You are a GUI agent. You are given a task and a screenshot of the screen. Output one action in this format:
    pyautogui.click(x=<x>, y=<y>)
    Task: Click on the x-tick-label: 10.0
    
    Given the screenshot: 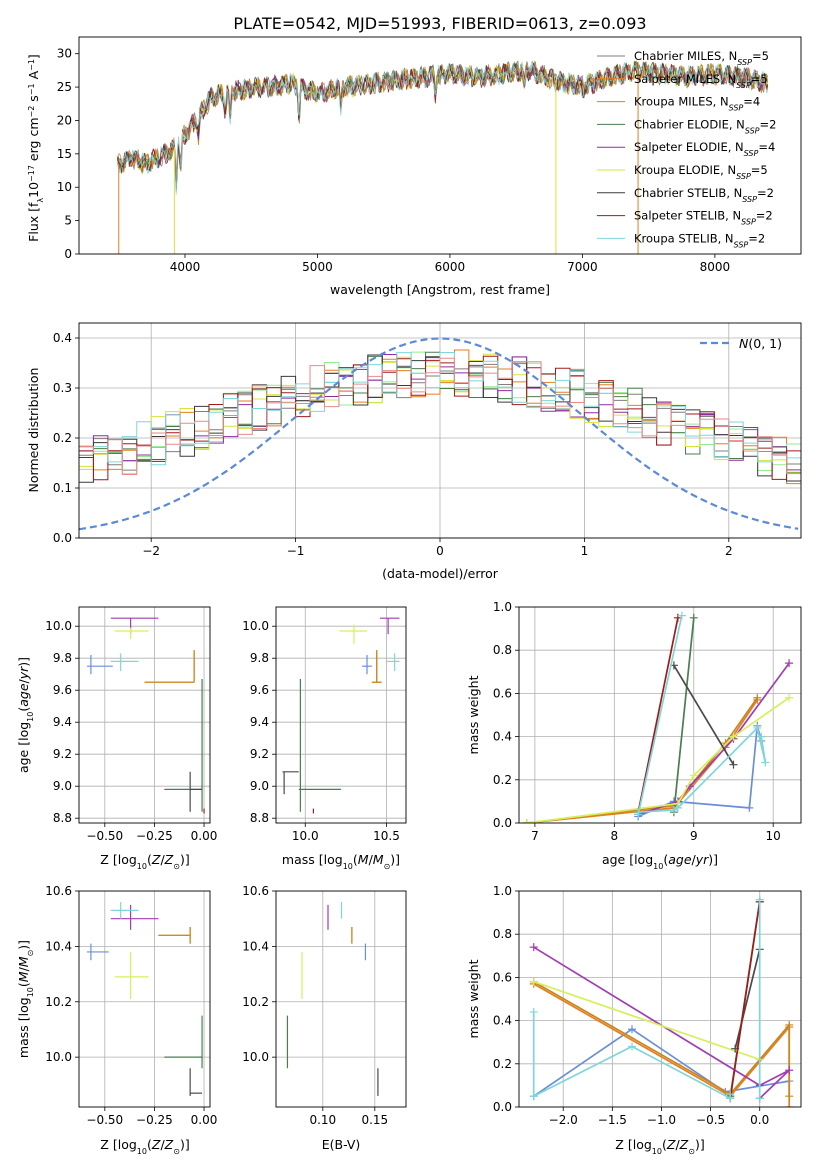 What is the action you would take?
    pyautogui.click(x=305, y=836)
    